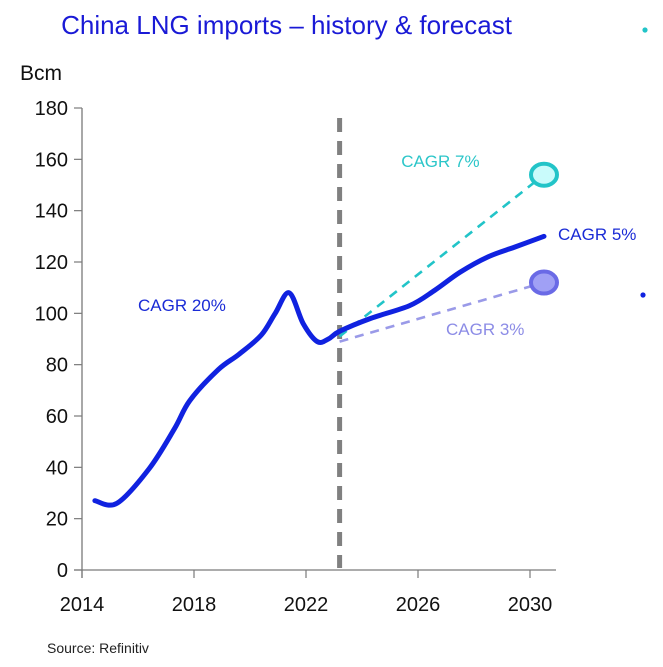 The height and width of the screenshot is (667, 663). Describe the element at coordinates (57, 520) in the screenshot. I see `y-tick-label: 20` at that location.